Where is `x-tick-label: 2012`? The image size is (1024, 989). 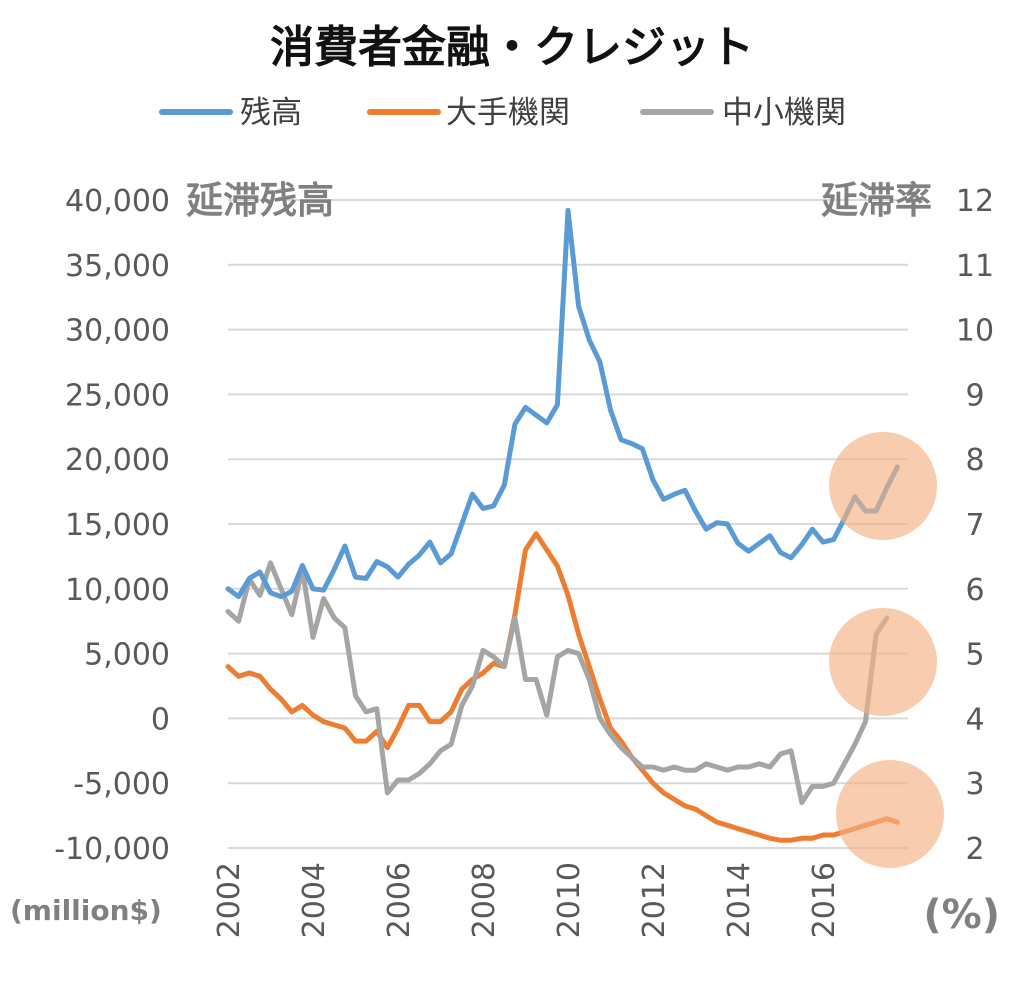
x-tick-label: 2012 is located at coordinates (654, 900).